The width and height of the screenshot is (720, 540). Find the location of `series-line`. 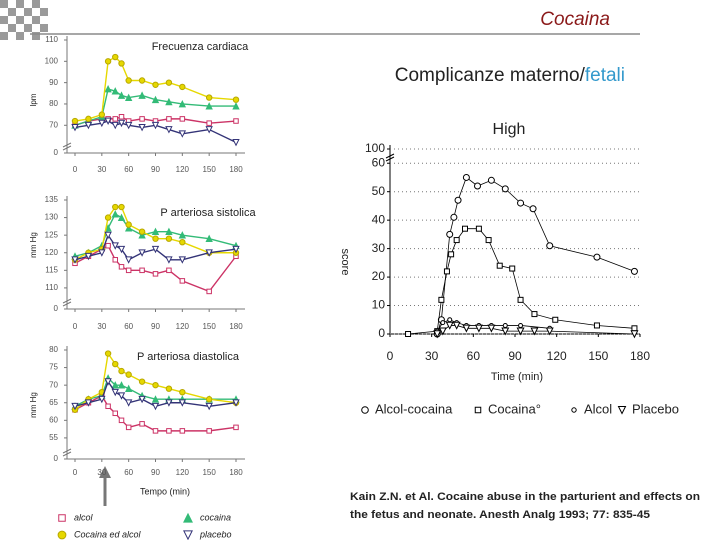

series-line is located at coordinates (493, 325).